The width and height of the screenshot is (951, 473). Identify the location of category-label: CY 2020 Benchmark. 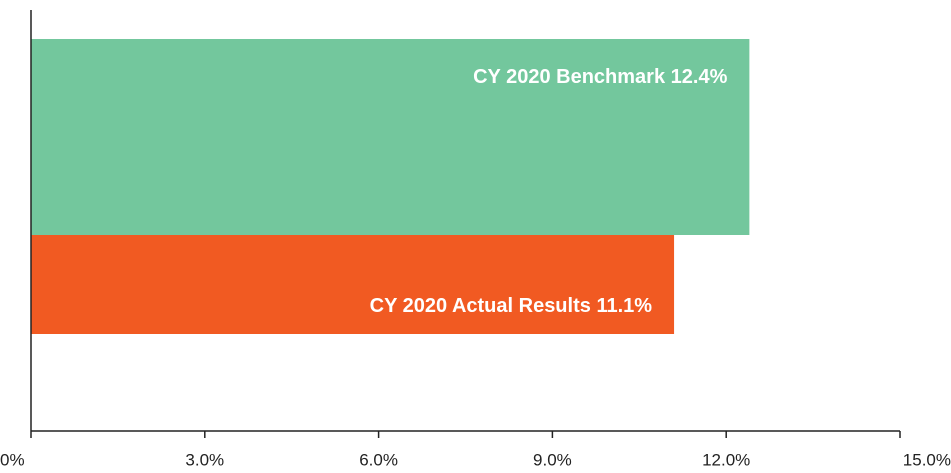
(569, 77).